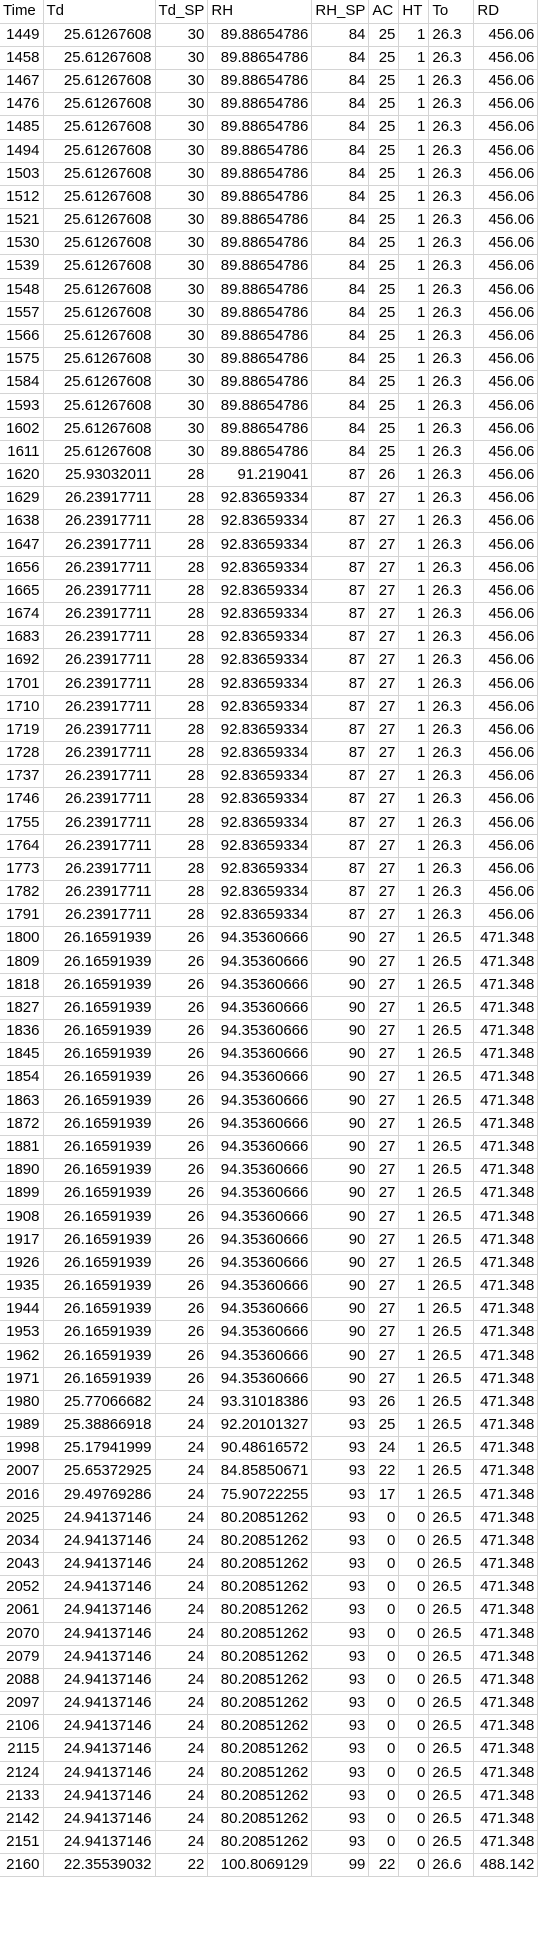 Image resolution: width=546 pixels, height=1945 pixels. I want to click on cell-rh: 80.20851262, so click(260, 1842).